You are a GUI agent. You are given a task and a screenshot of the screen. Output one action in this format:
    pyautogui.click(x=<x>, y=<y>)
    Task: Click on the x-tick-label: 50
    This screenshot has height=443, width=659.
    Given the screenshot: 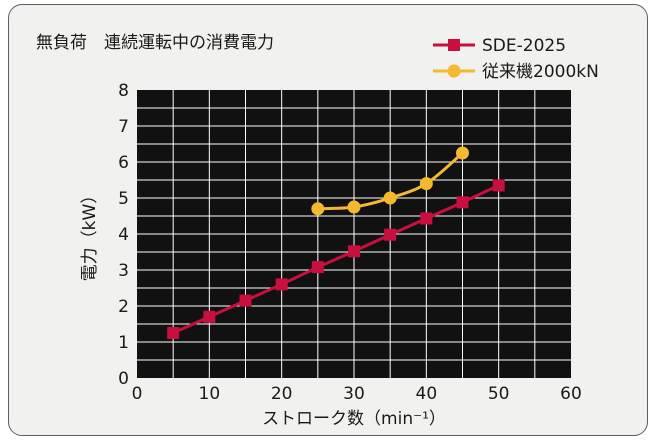 What is the action you would take?
    pyautogui.click(x=499, y=394)
    